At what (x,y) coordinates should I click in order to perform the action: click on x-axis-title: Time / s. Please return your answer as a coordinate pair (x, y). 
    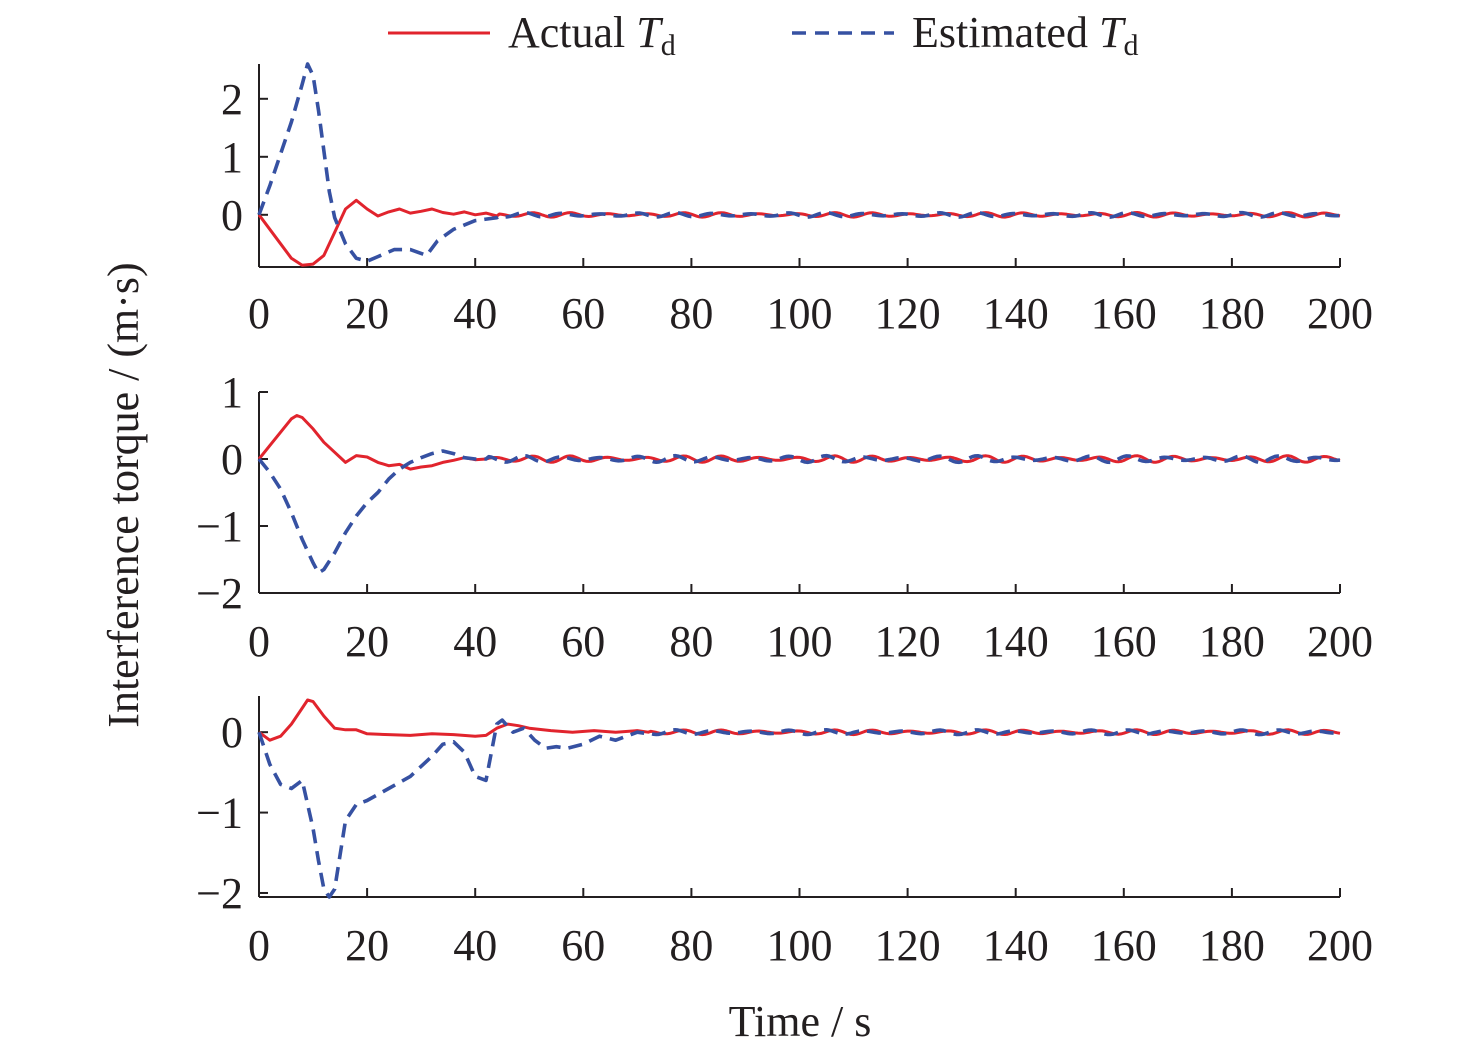
    Looking at the image, I should click on (800, 1021).